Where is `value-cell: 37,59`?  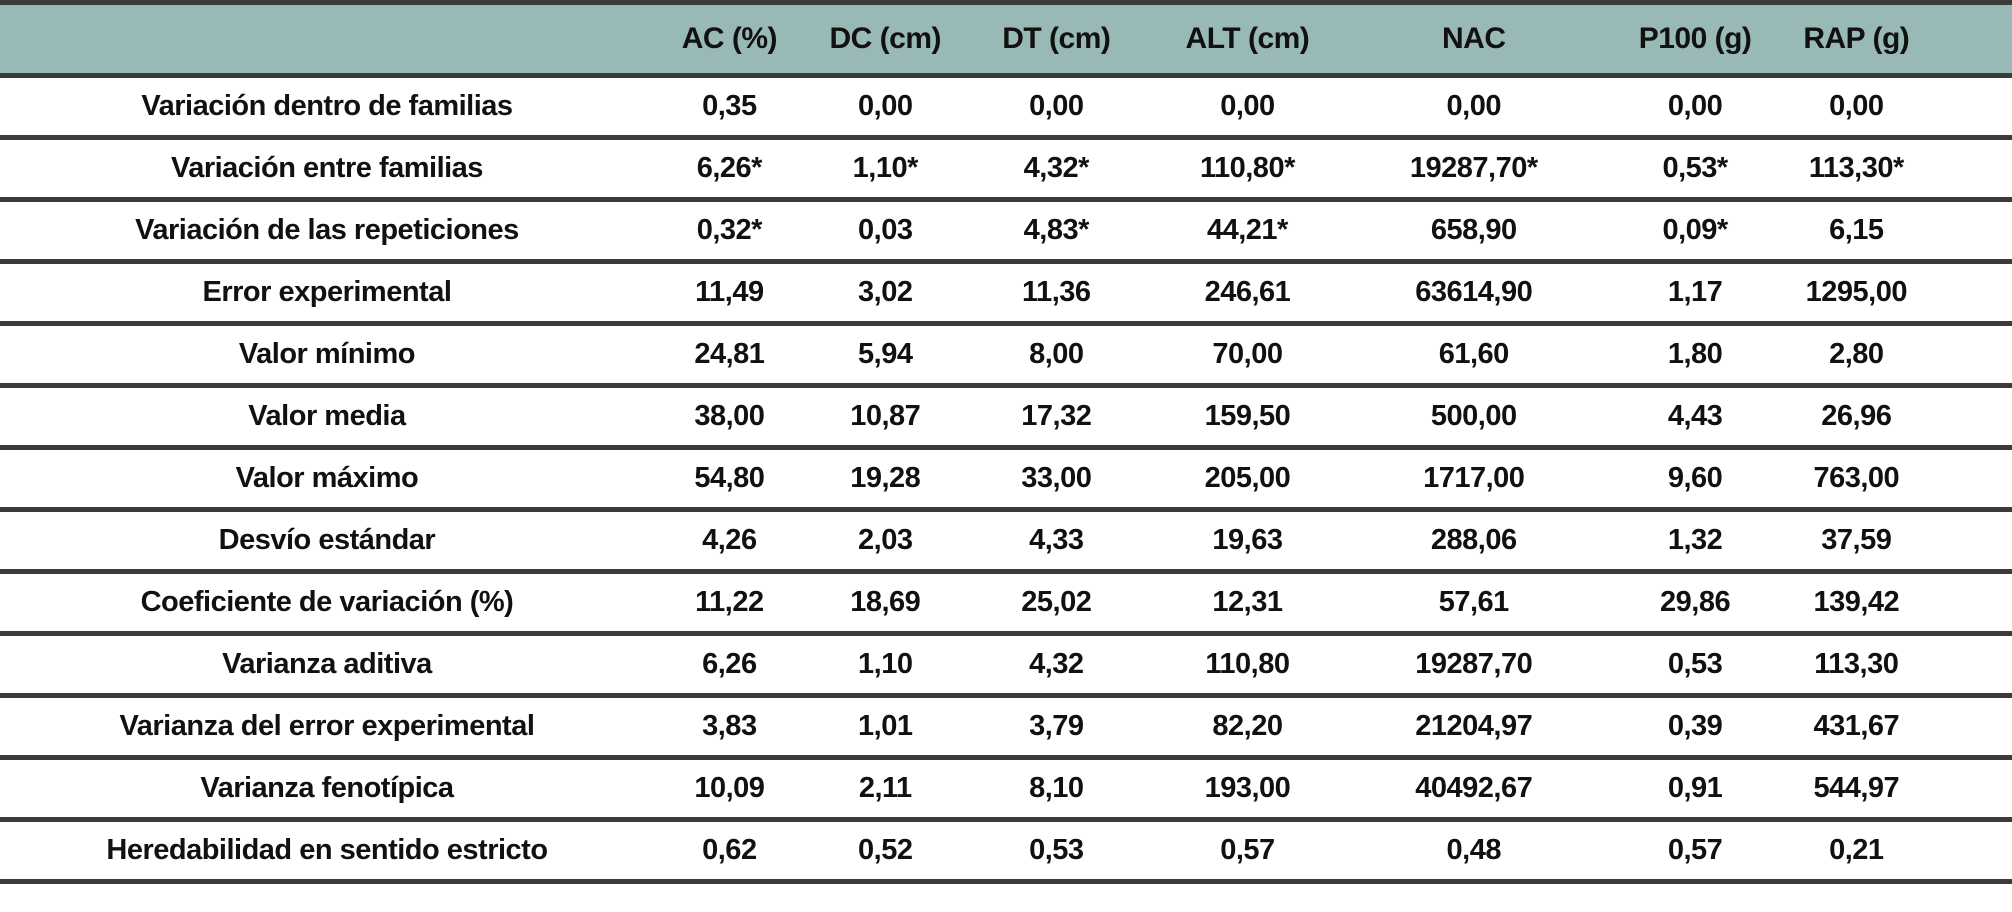 value-cell: 37,59 is located at coordinates (1856, 540).